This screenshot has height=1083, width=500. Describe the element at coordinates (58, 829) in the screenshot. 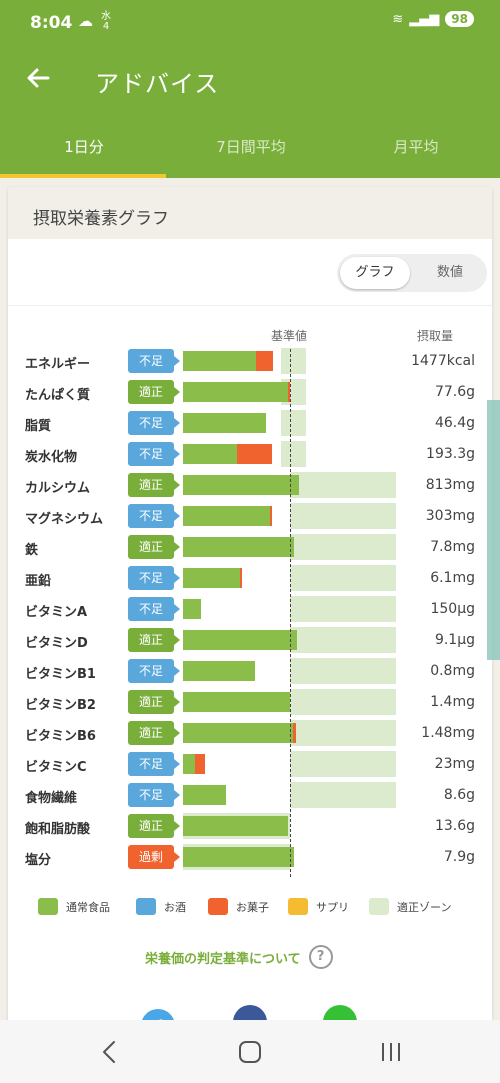

I see `nutrient-label: 飽和脂肪酸` at that location.